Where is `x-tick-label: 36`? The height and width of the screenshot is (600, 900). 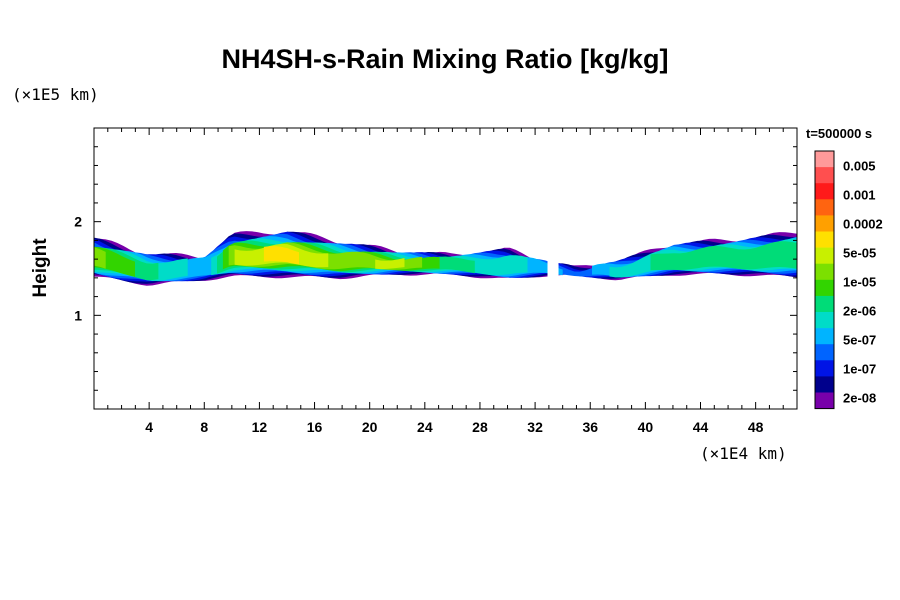 x-tick-label: 36 is located at coordinates (590, 427).